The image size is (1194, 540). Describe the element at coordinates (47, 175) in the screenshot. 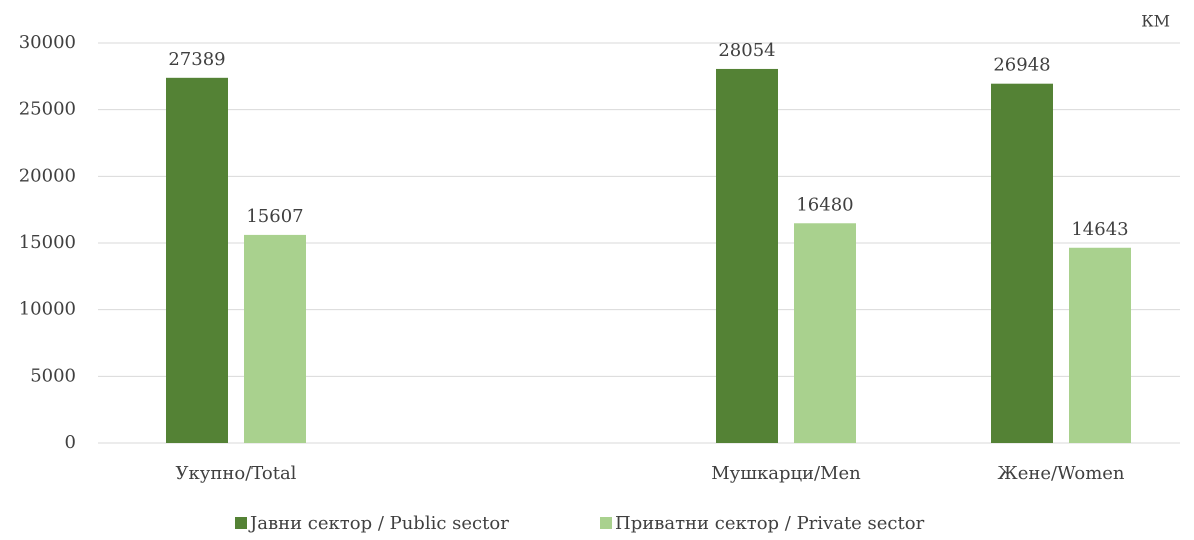

I see `y-tick-label: 20000` at that location.